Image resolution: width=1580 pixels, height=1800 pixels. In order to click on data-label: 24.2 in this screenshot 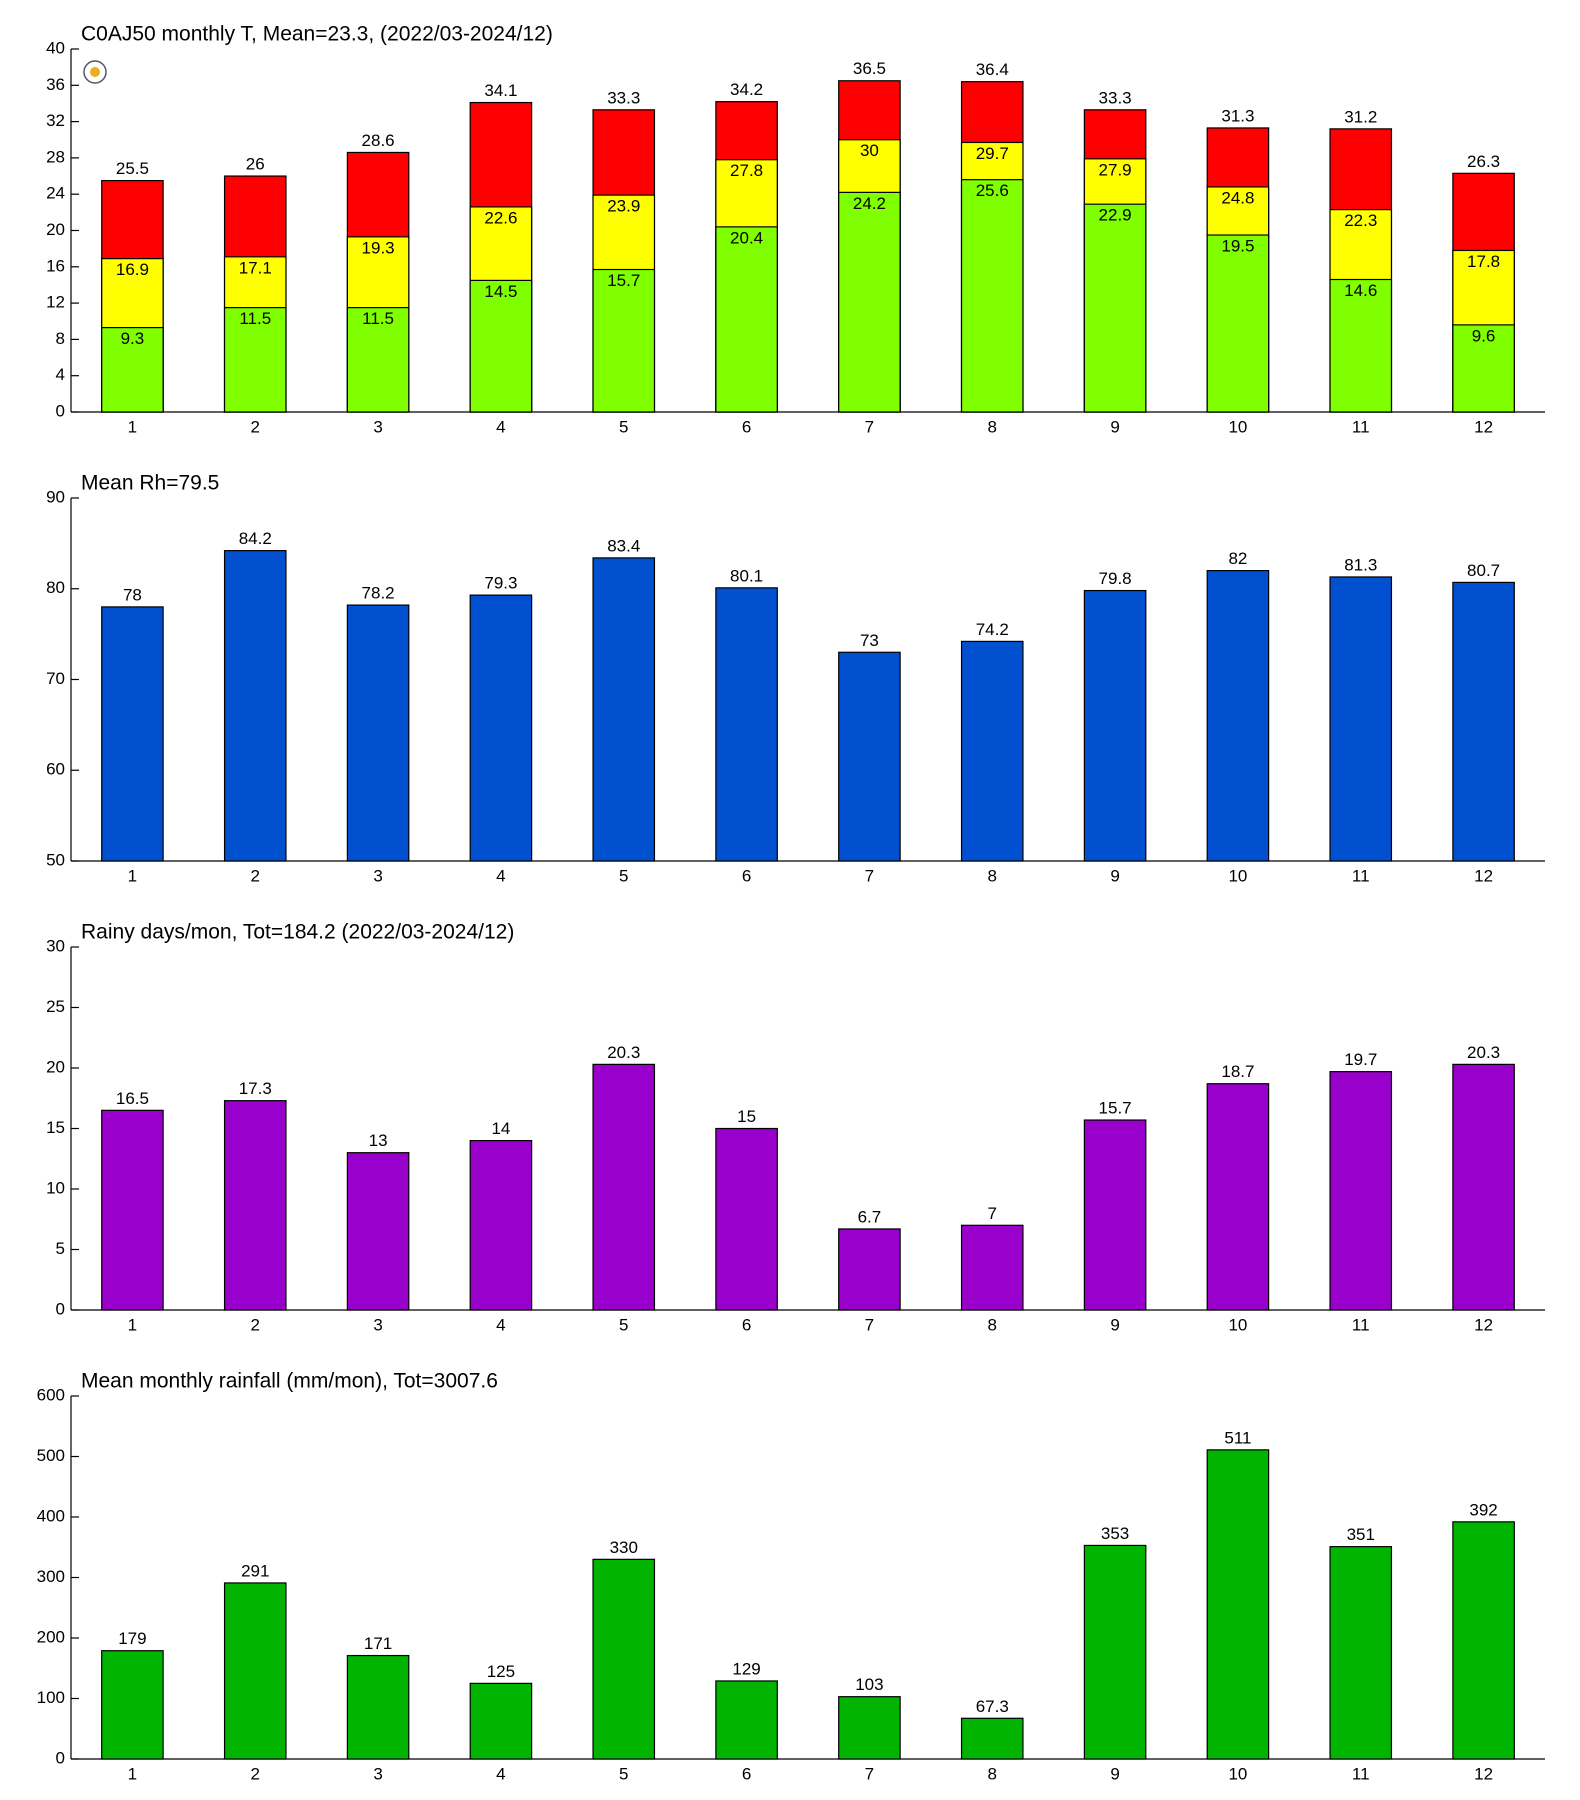, I will do `click(869, 203)`.